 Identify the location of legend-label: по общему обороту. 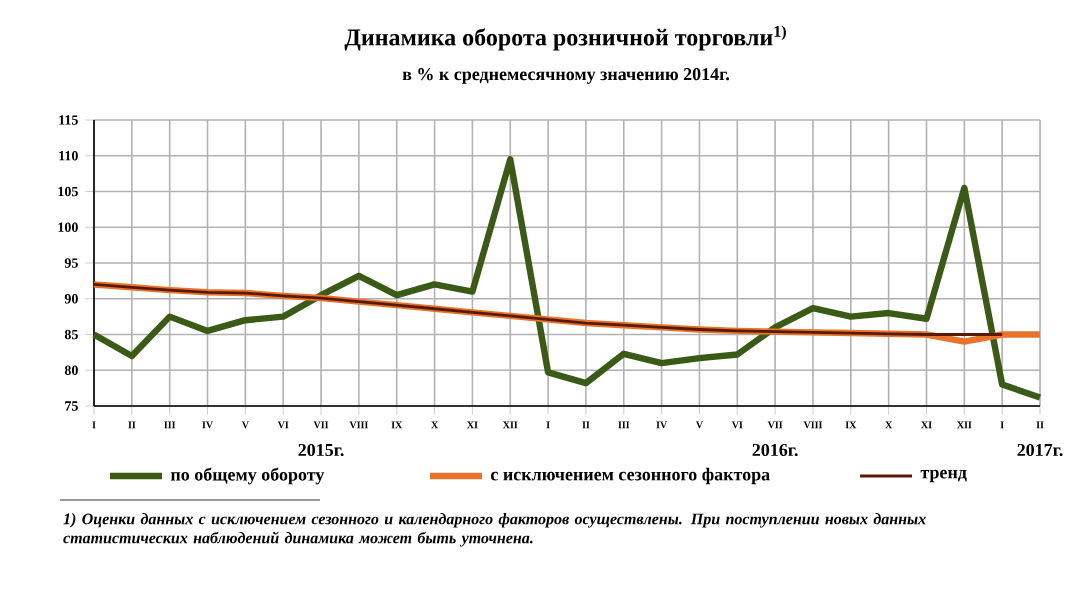
(247, 476).